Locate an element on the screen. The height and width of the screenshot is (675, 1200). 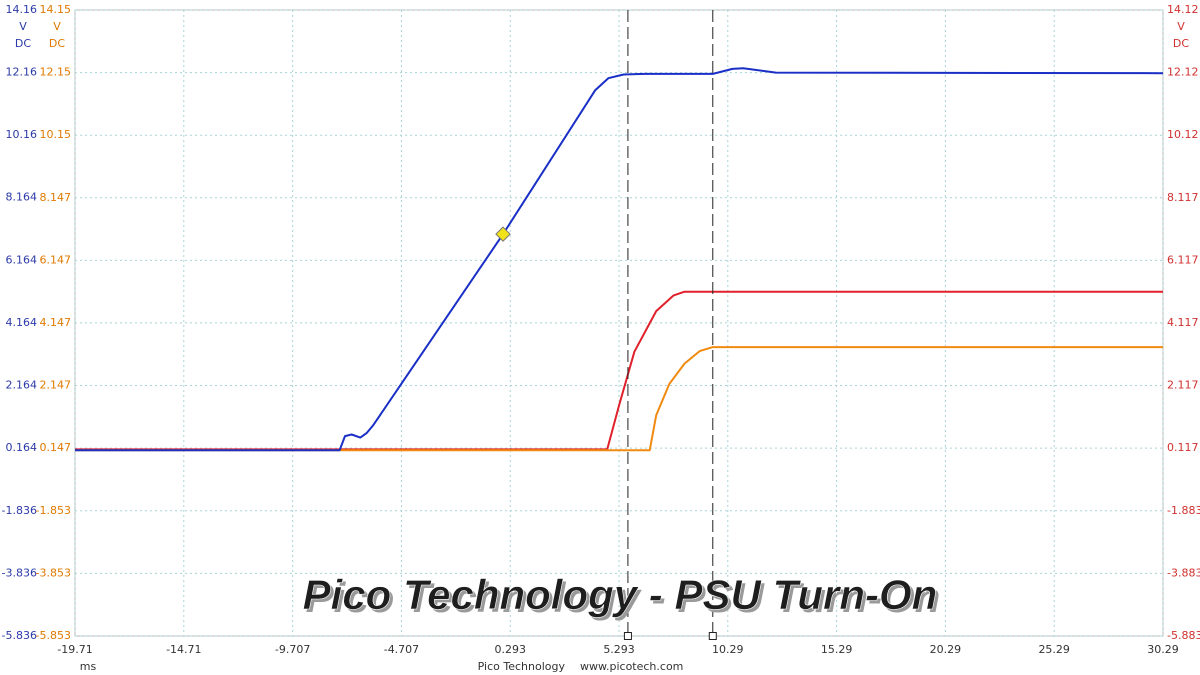
x-tick-label: -4.707 is located at coordinates (401, 649).